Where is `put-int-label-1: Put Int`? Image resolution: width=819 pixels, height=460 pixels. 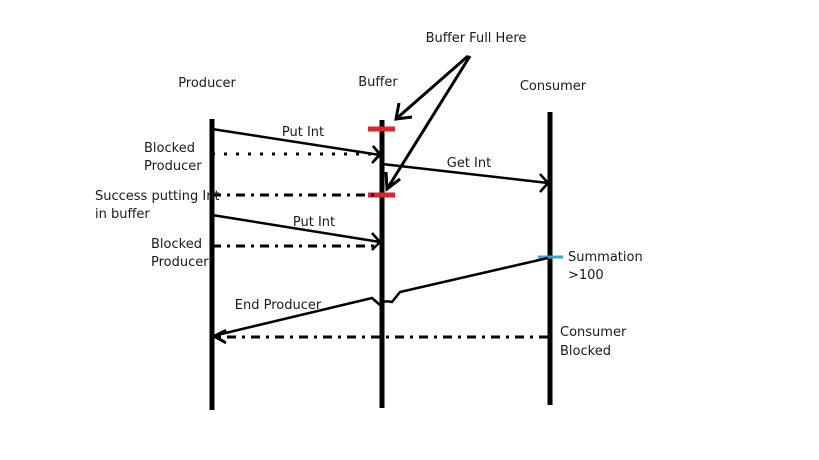 put-int-label-1: Put Int is located at coordinates (303, 132).